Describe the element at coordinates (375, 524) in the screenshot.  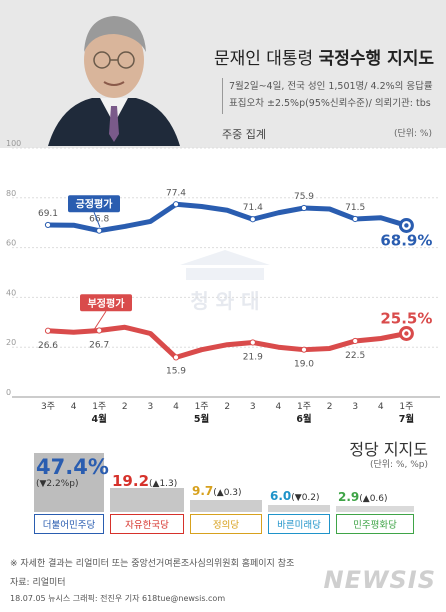
I see `party-name: 민주평화당` at that location.